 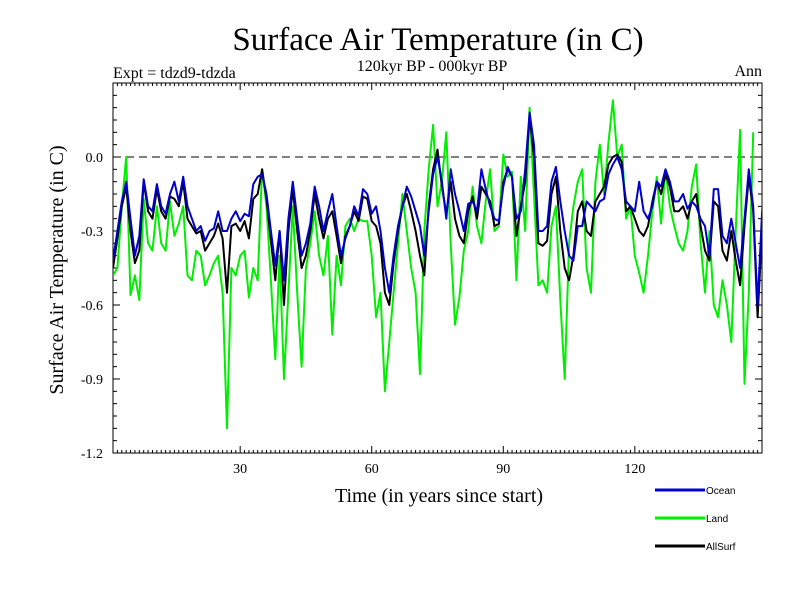 I want to click on chart-subtitle: 120kyr BP - 000kyr BP, so click(x=432, y=66).